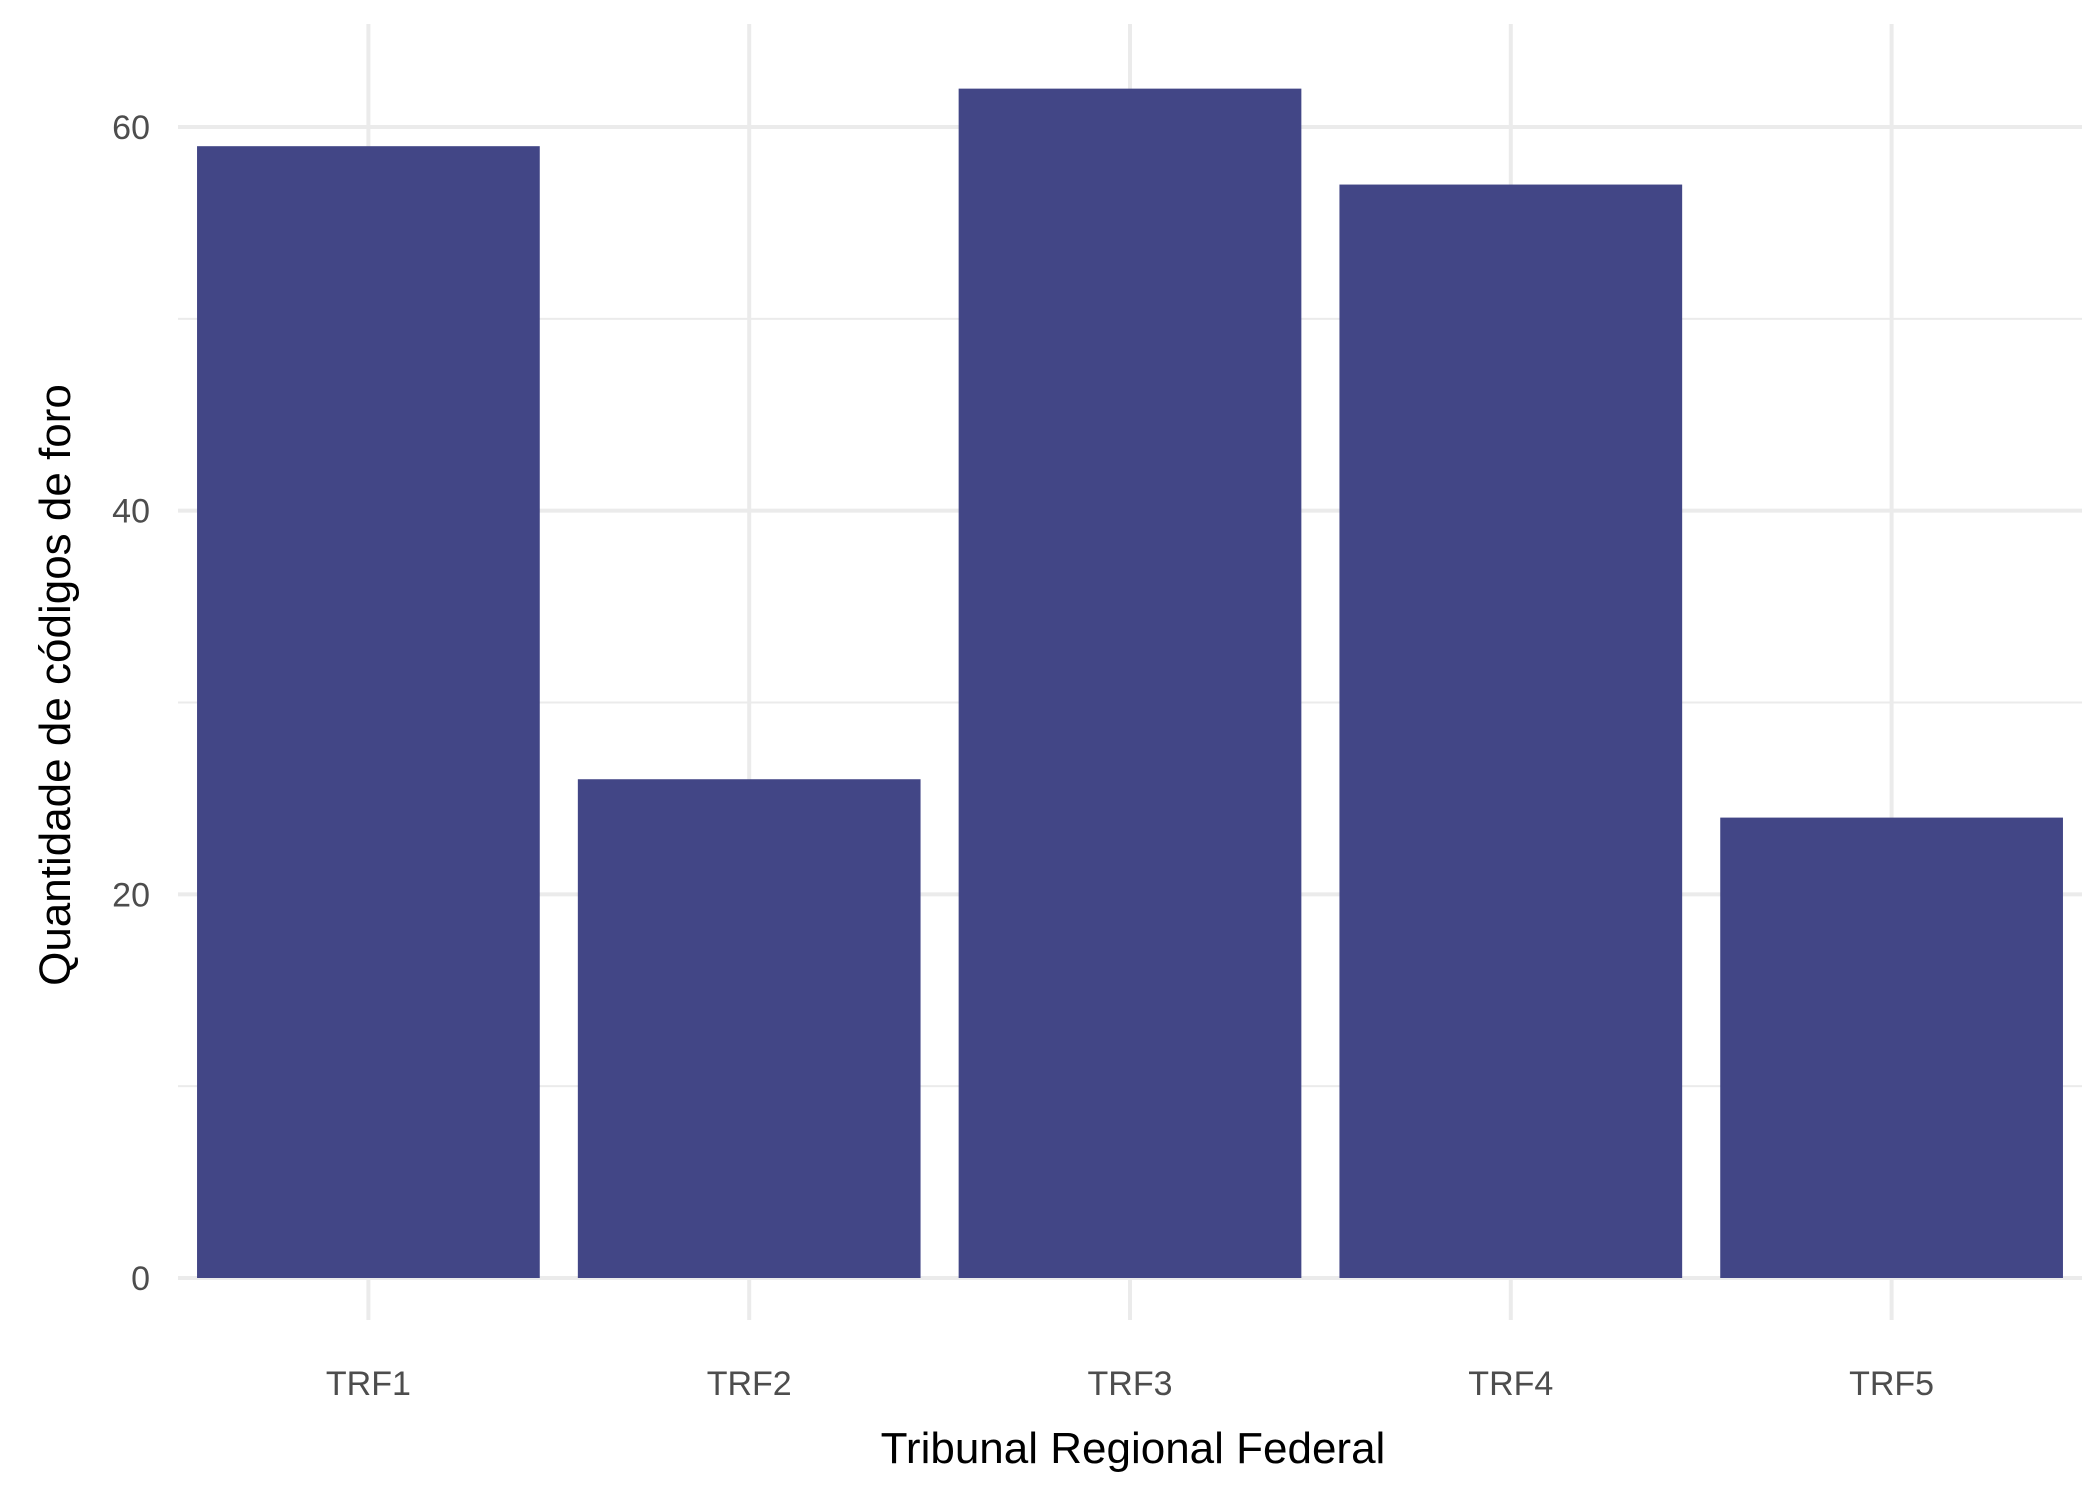  Describe the element at coordinates (1133, 1448) in the screenshot. I see `x-axis-title: Tribunal Regional Federal` at that location.